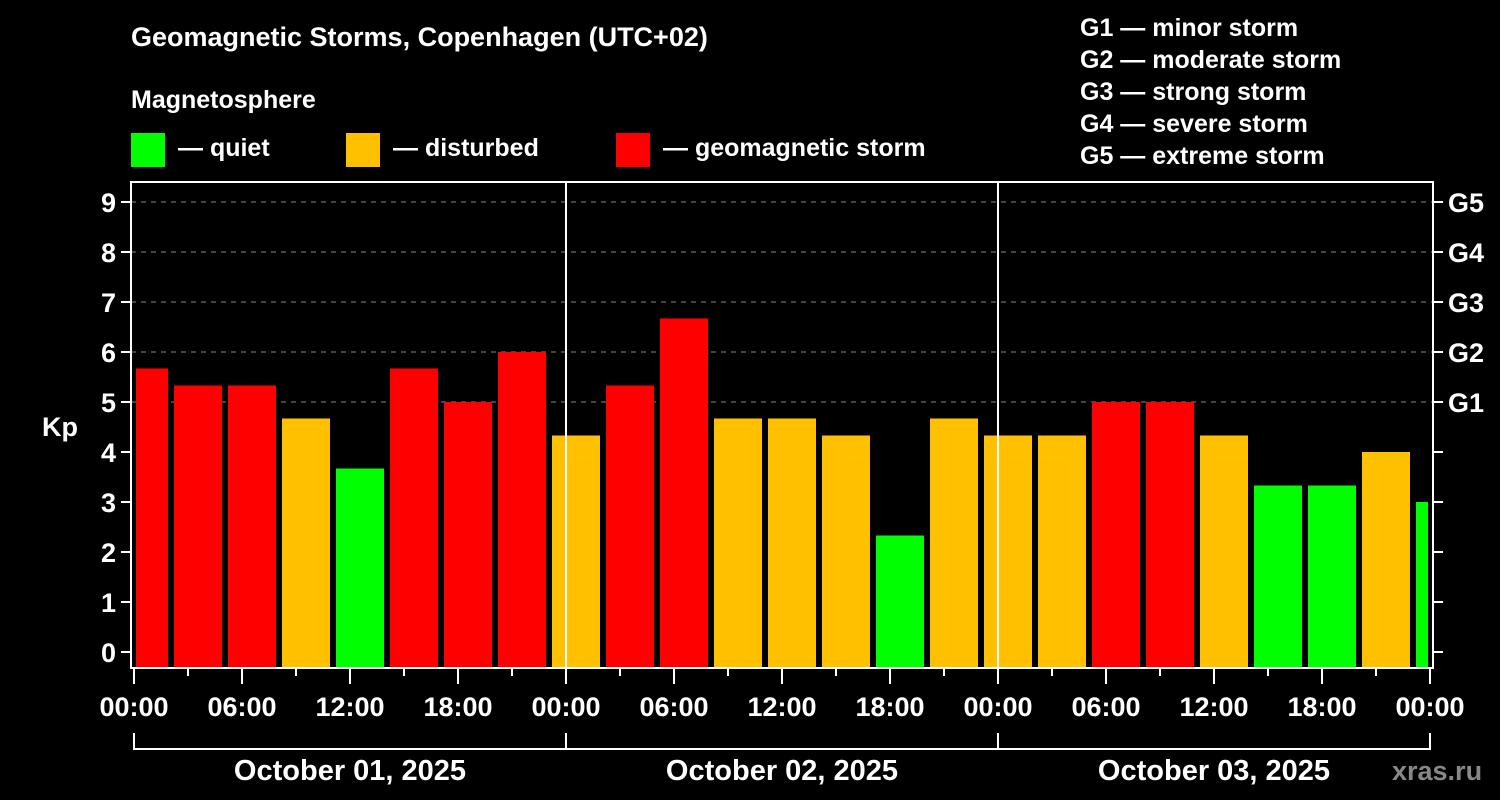 The image size is (1500, 800). Describe the element at coordinates (108, 553) in the screenshot. I see `y-tick-label: 2` at that location.